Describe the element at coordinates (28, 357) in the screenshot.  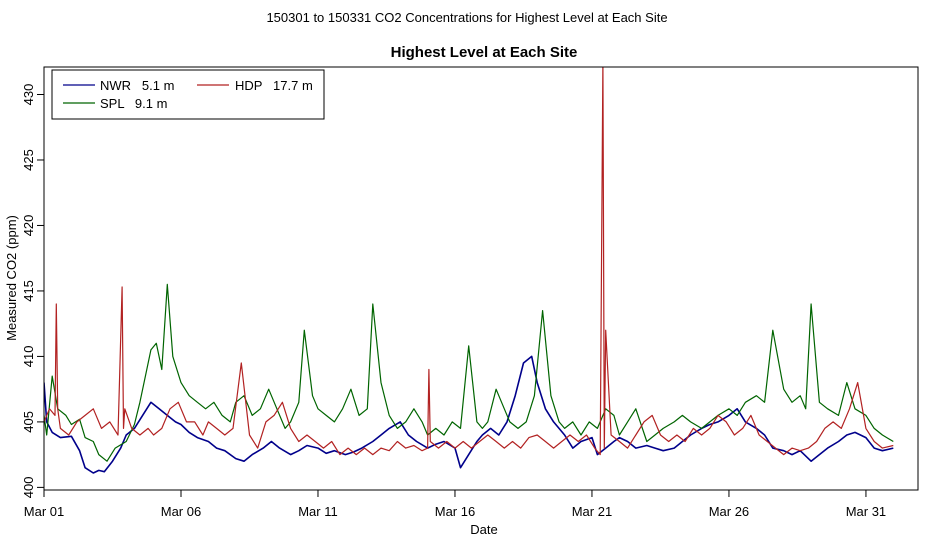
I see `y-tick-label: 410` at that location.